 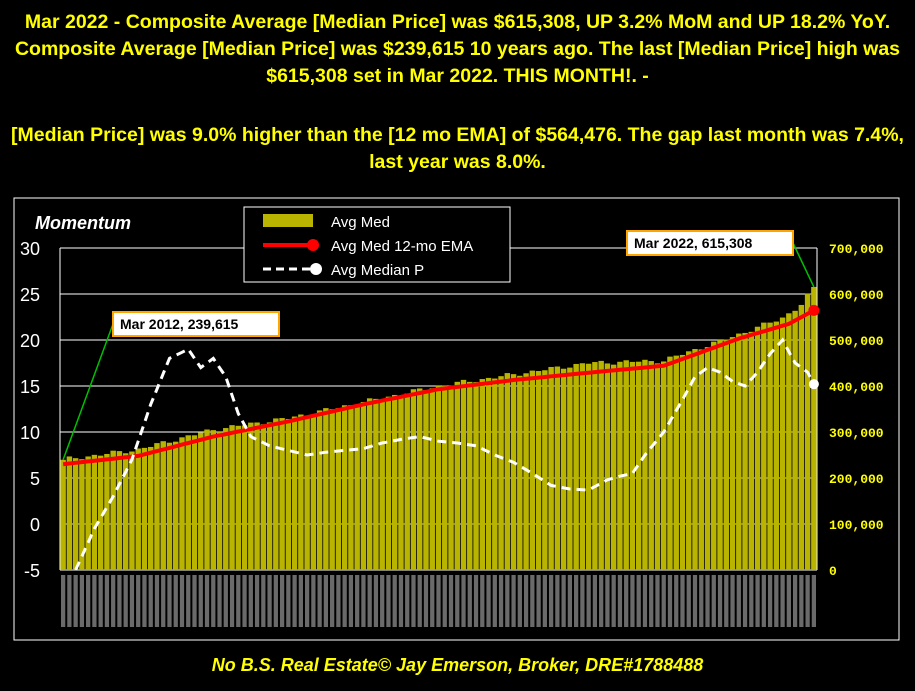 I want to click on left-tick-label: 0, so click(x=35, y=525).